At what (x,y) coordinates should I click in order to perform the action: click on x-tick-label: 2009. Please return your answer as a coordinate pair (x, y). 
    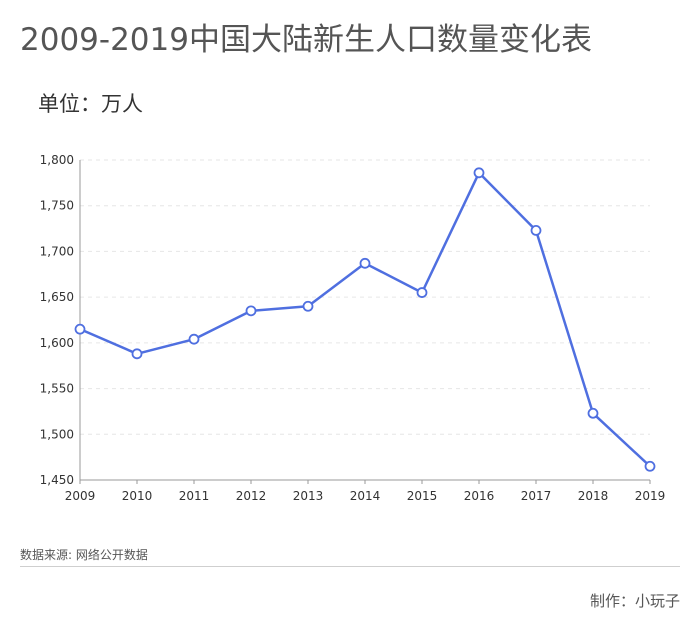
    Looking at the image, I should click on (80, 496).